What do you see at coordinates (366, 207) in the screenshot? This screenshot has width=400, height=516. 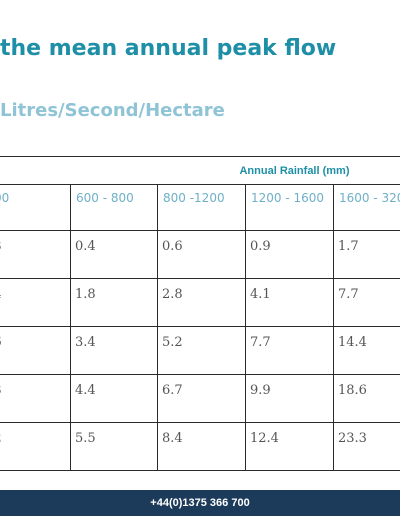 I see `column-header: 1600 - 3200` at bounding box center [366, 207].